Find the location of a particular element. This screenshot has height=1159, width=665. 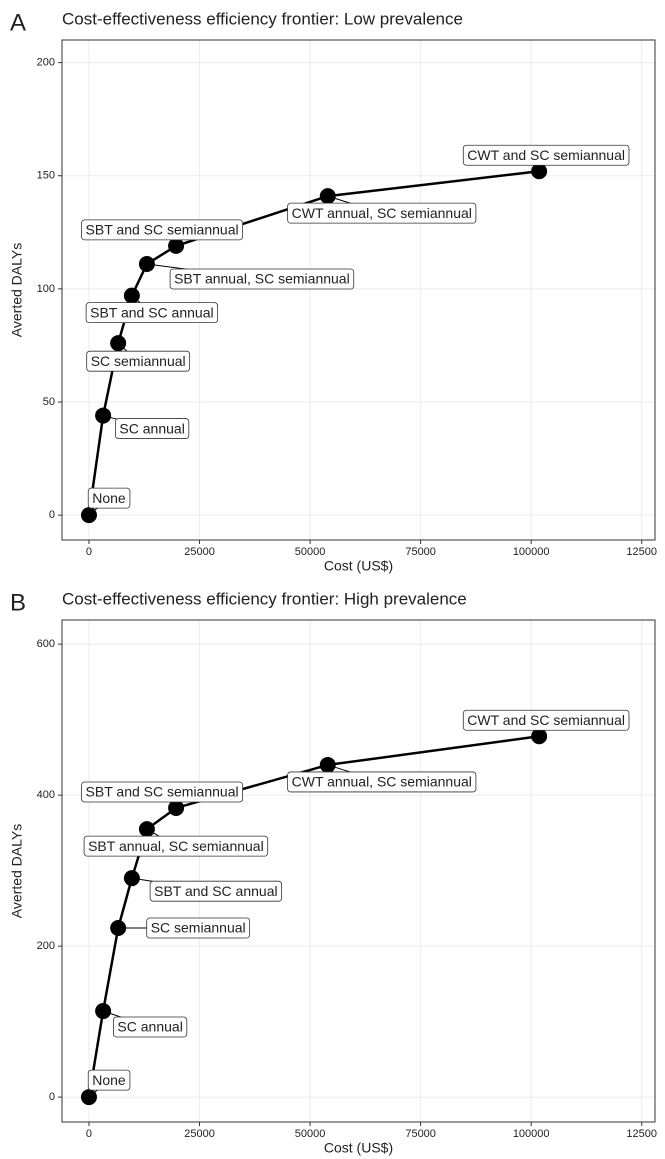

panel-letter: B is located at coordinates (18, 602).